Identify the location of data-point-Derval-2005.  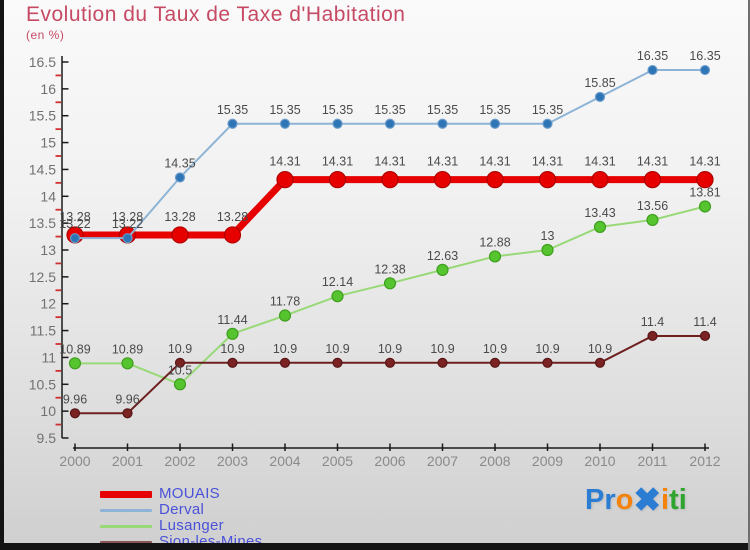
(337, 123).